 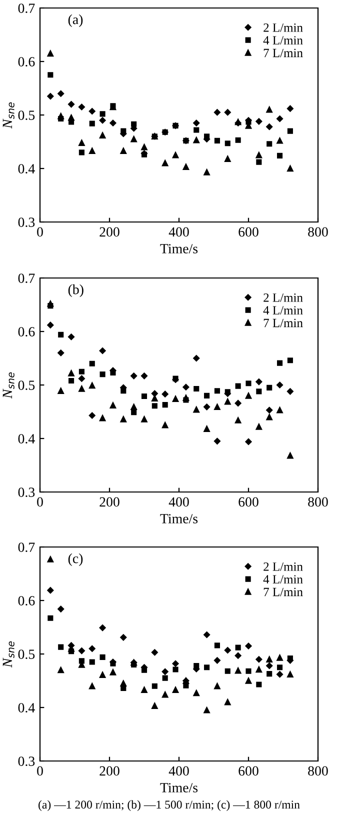 What do you see at coordinates (75, 21) in the screenshot?
I see `annotation: (a)` at bounding box center [75, 21].